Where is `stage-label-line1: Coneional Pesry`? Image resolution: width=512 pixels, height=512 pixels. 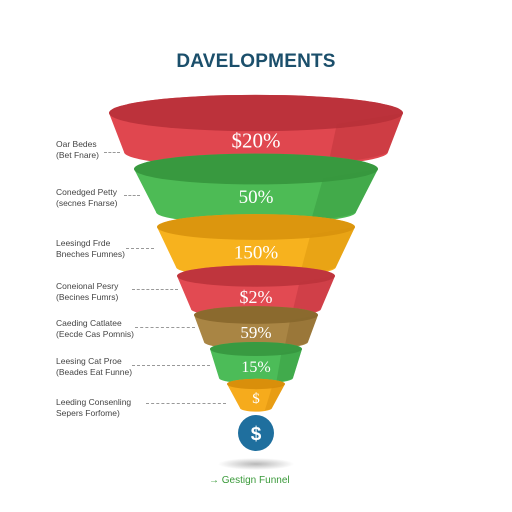
stage-label-line1: Coneional Pesry is located at coordinates (87, 286).